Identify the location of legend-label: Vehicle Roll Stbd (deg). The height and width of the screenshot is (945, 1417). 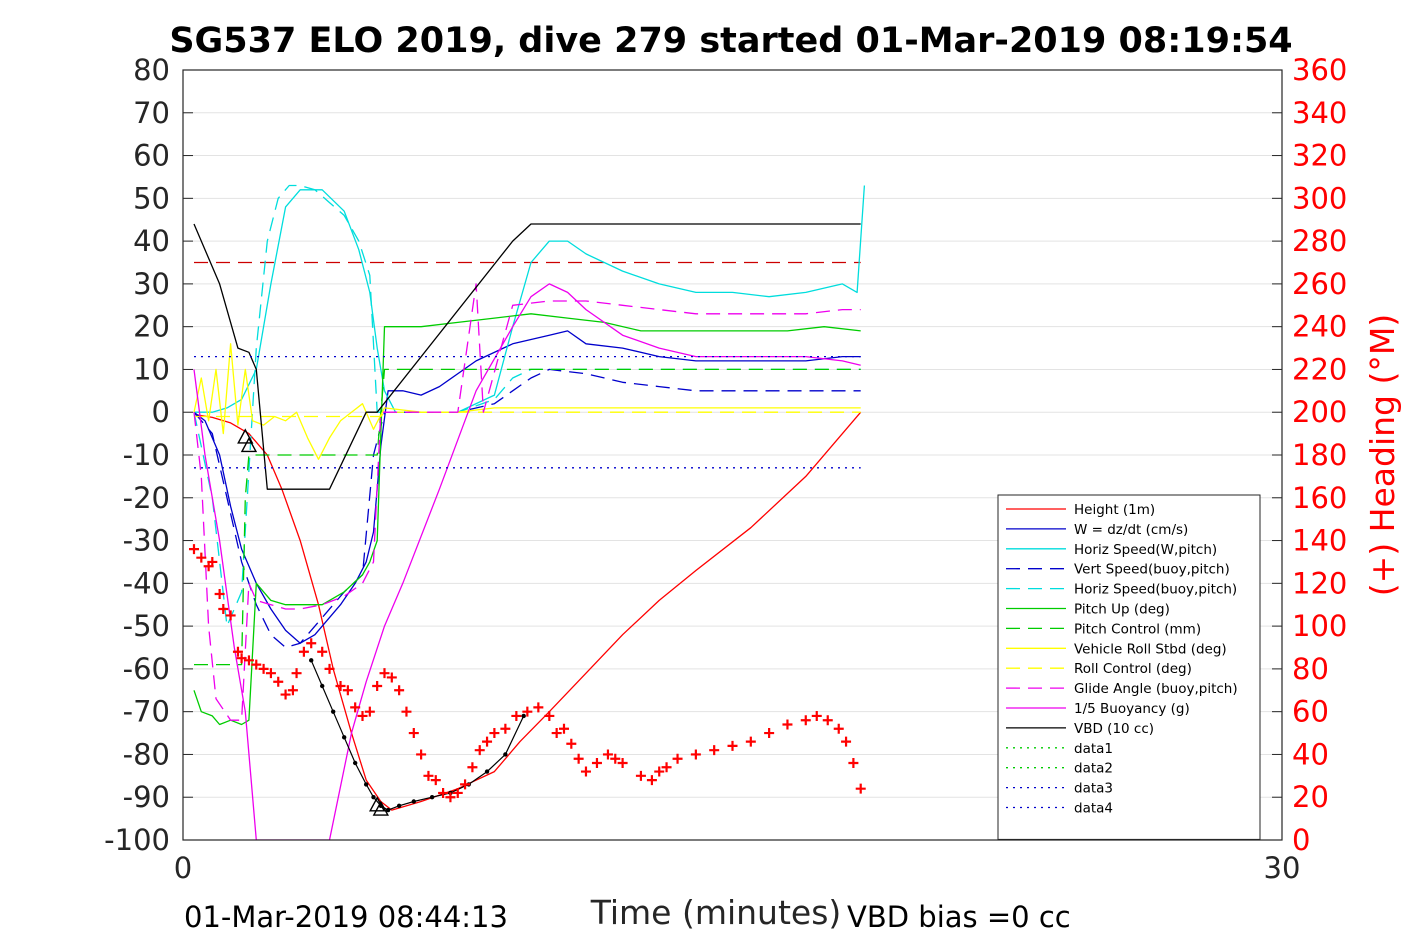
(1150, 649).